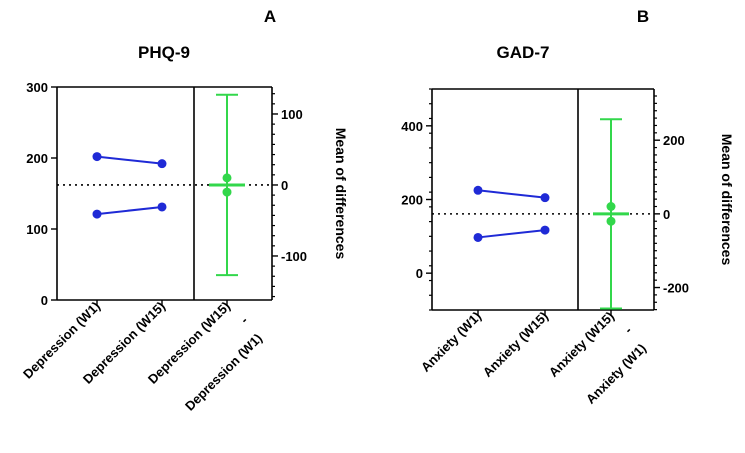  I want to click on right-tick-label: 100, so click(292, 114).